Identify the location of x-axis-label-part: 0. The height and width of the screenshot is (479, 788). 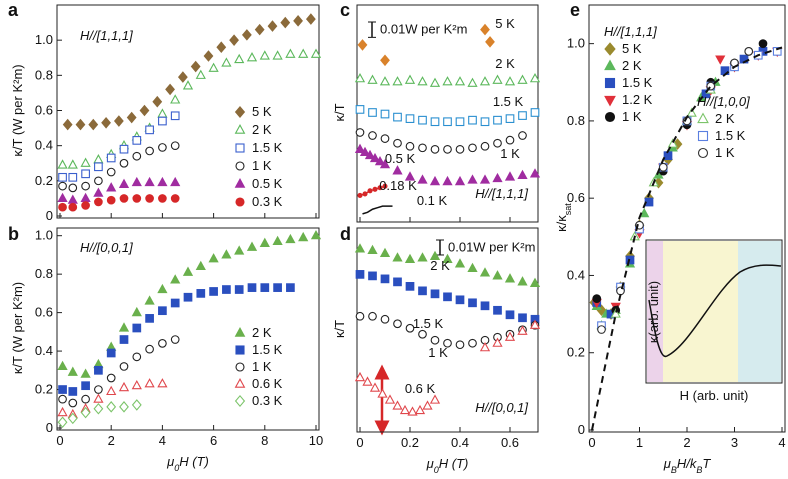
(436, 470).